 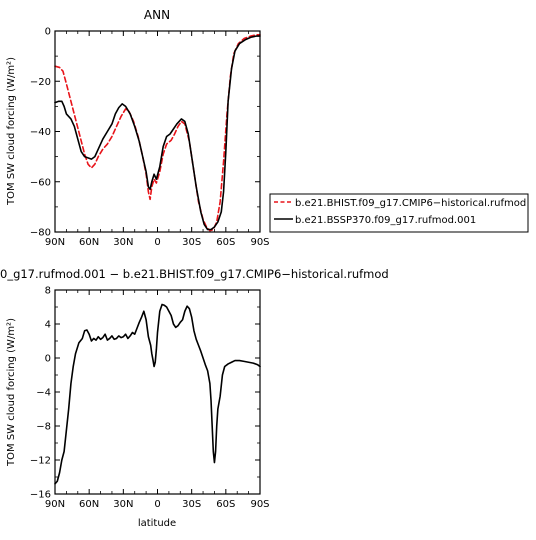 I want to click on top-plot-frame, so click(x=157, y=131).